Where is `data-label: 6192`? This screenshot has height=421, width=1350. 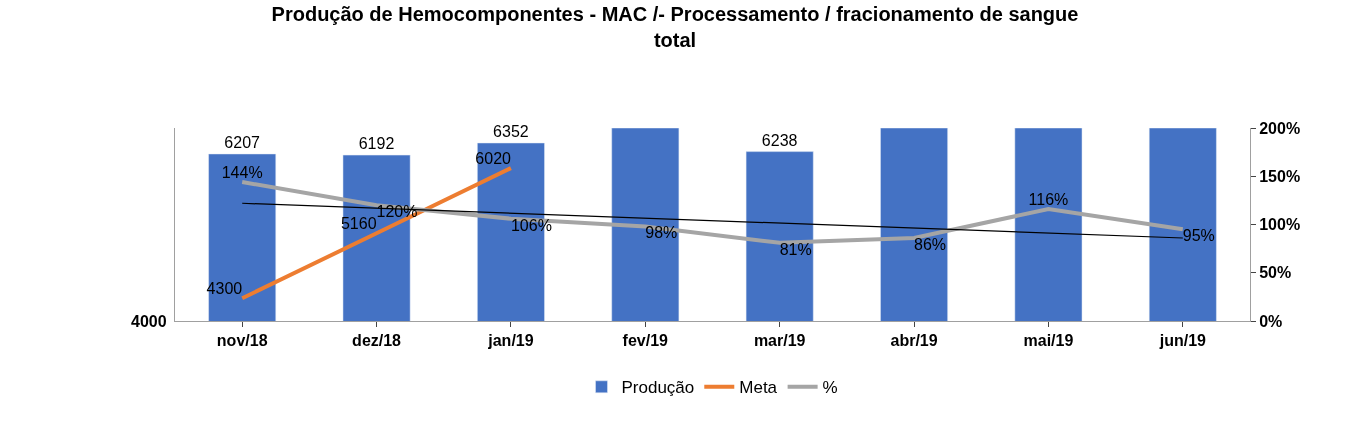
data-label: 6192 is located at coordinates (376, 144).